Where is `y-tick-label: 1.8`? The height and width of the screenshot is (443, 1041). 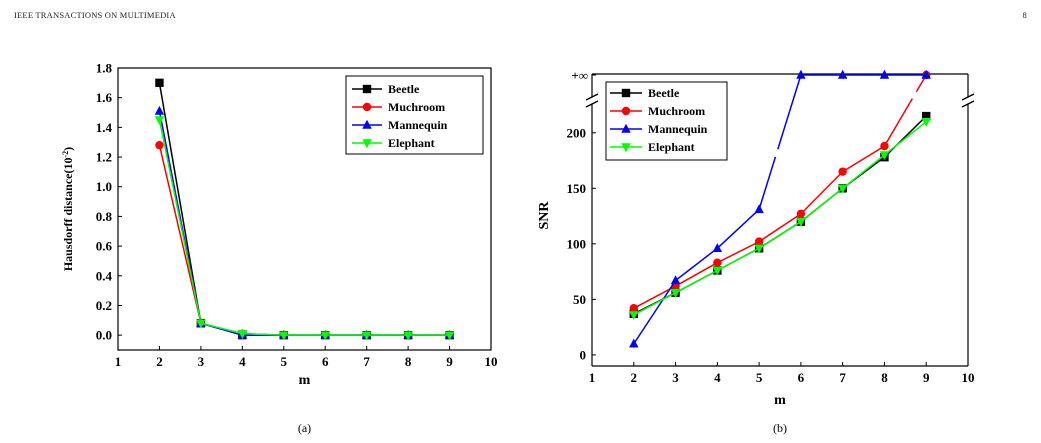 y-tick-label: 1.8 is located at coordinates (104, 68).